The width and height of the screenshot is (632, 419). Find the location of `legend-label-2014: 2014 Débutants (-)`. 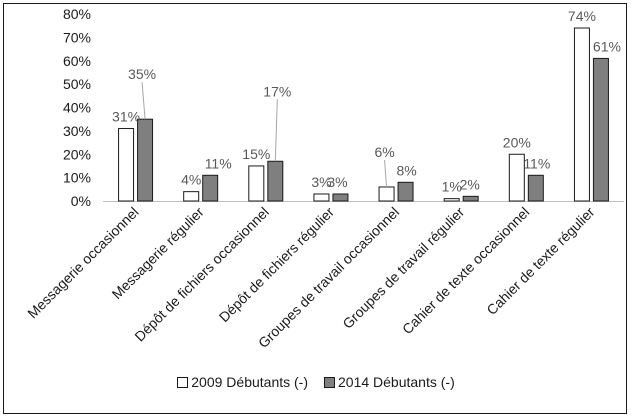

legend-label-2014: 2014 Débutants (-) is located at coordinates (396, 382).